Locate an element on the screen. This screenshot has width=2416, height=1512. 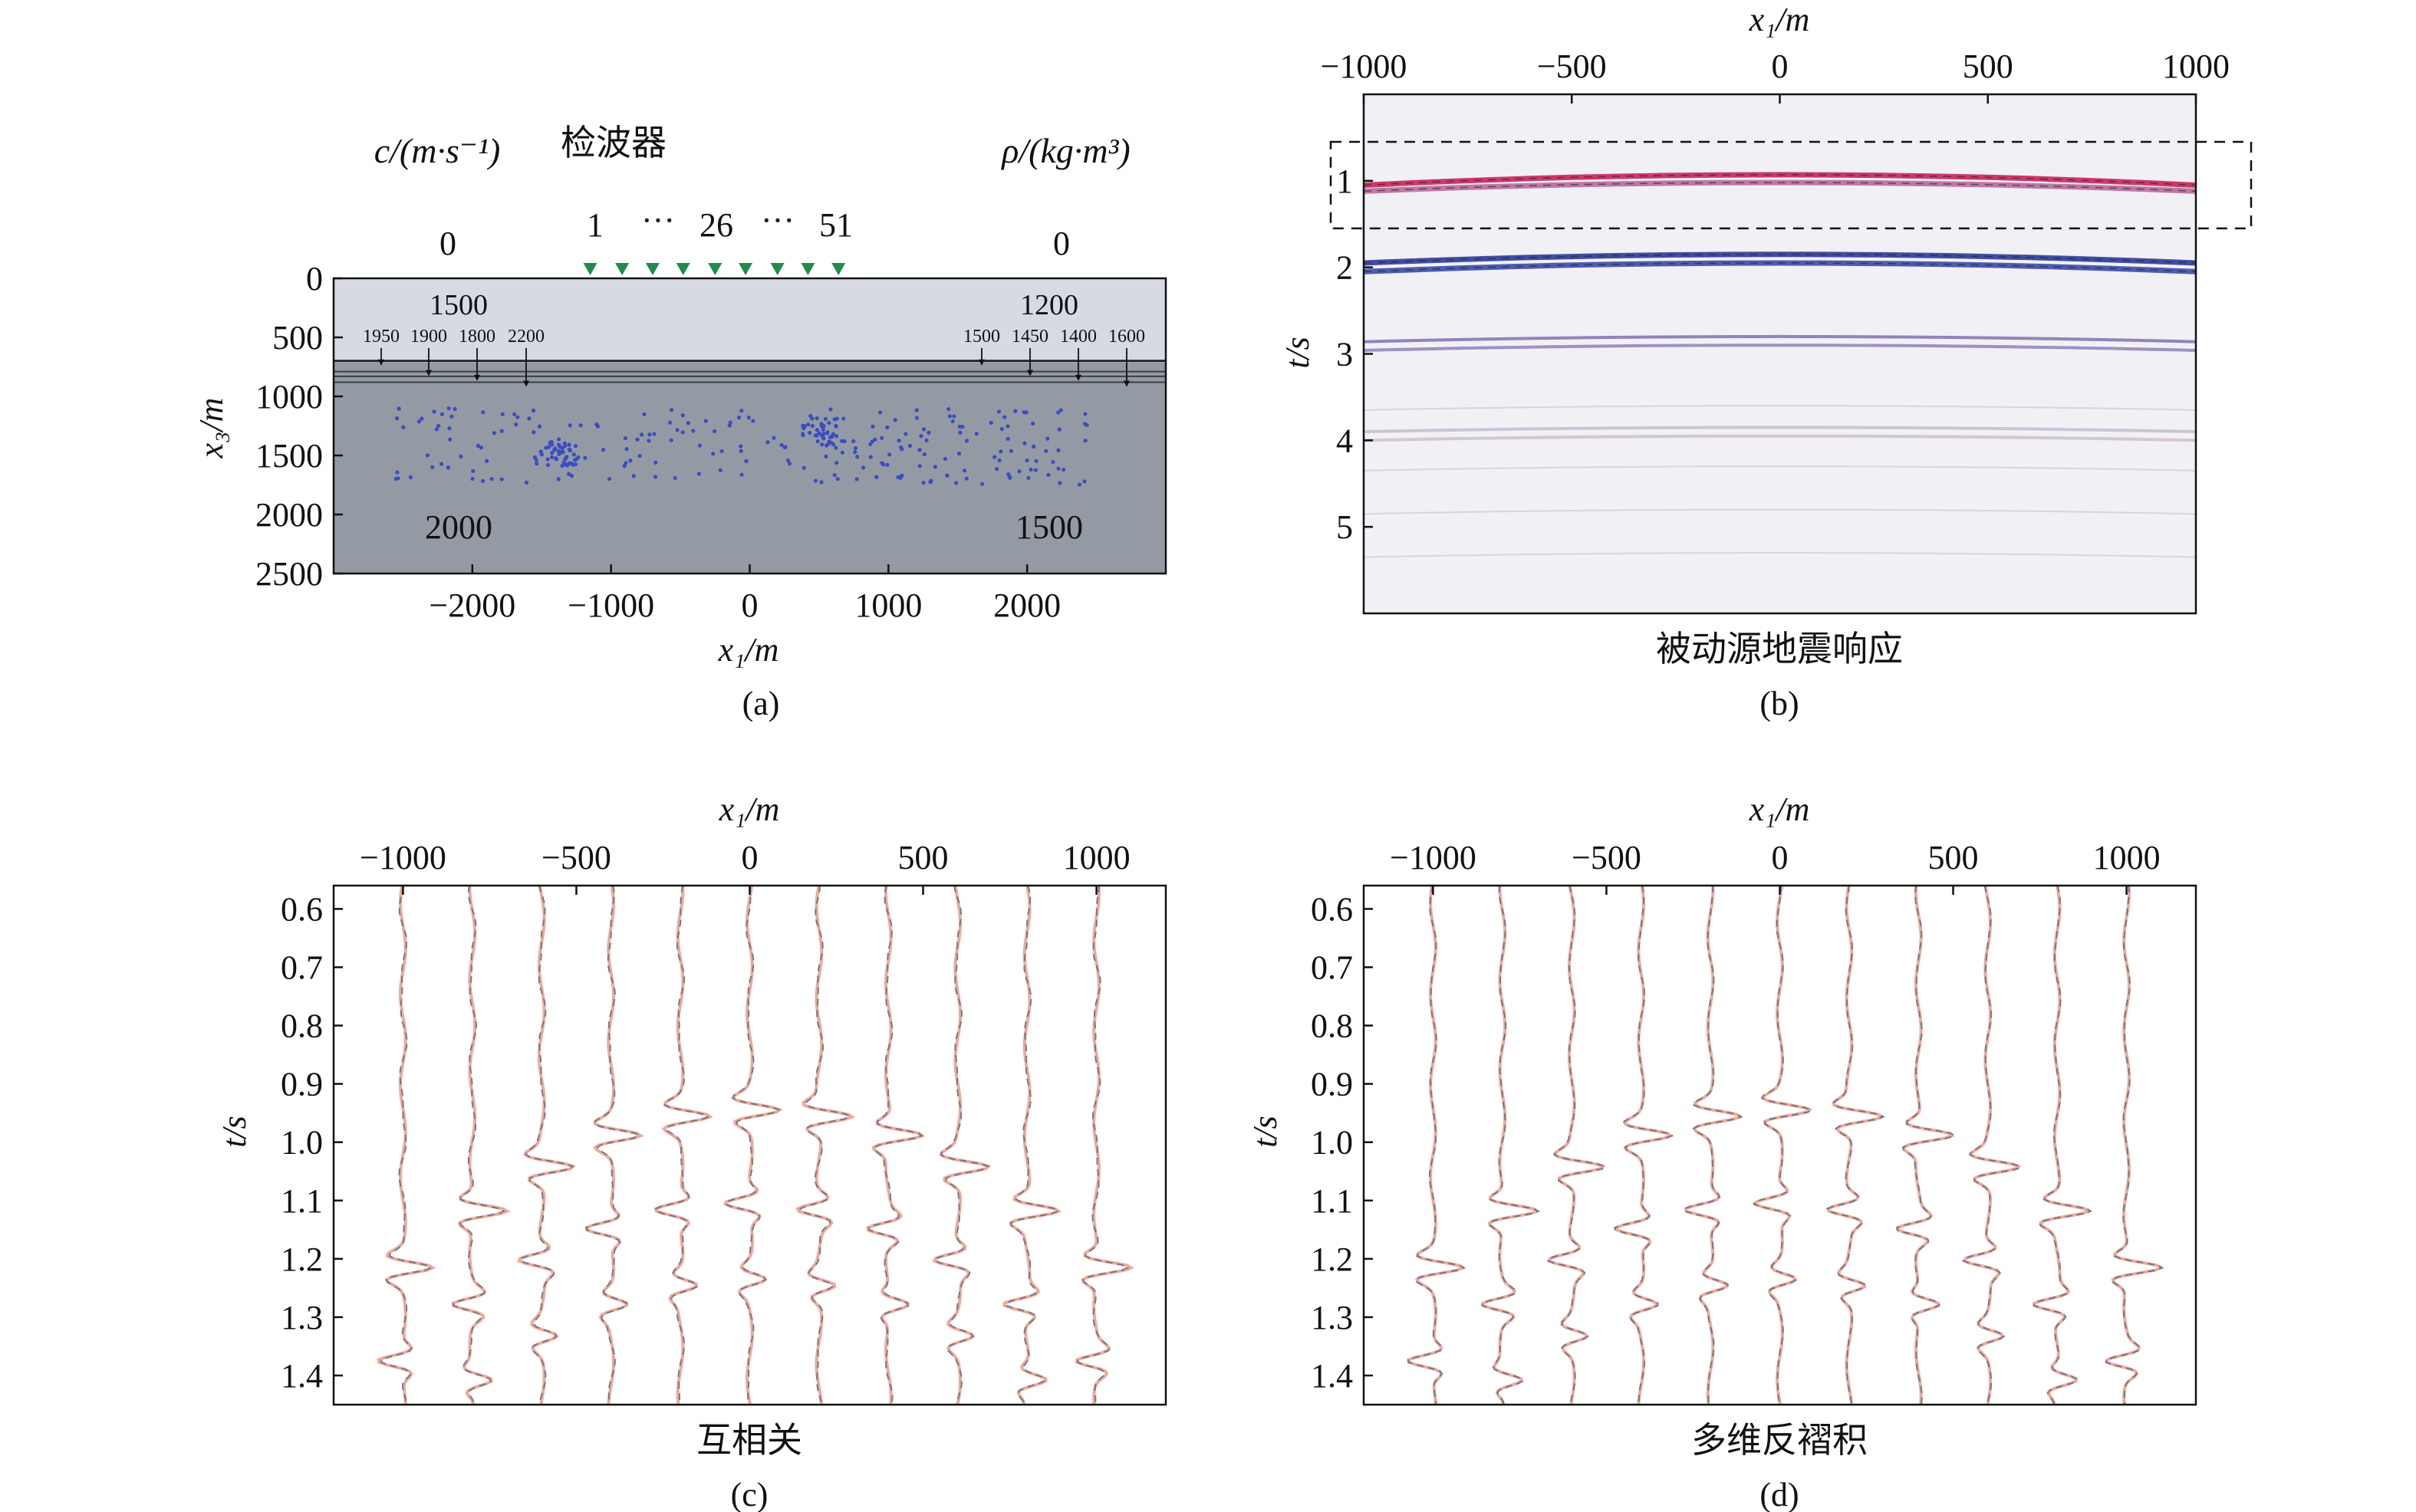
b-xtick-label: −500 is located at coordinates (1572, 66).